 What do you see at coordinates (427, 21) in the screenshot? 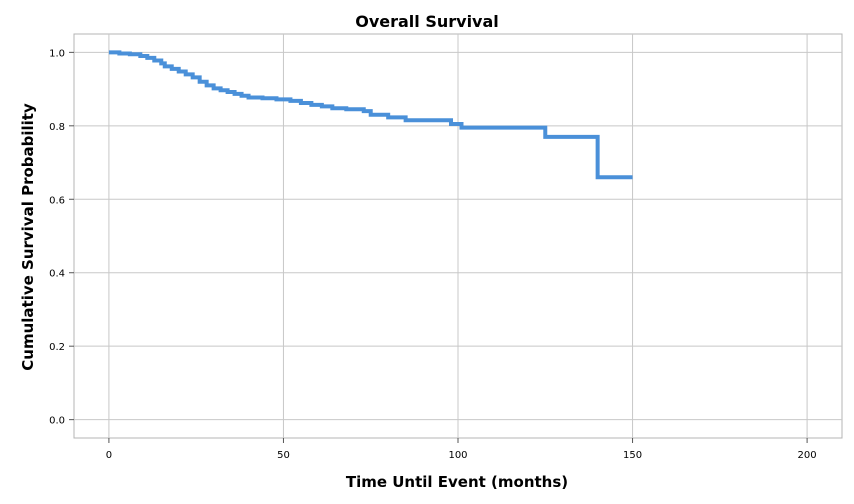
I see `chart-title: Overall Survival` at bounding box center [427, 21].